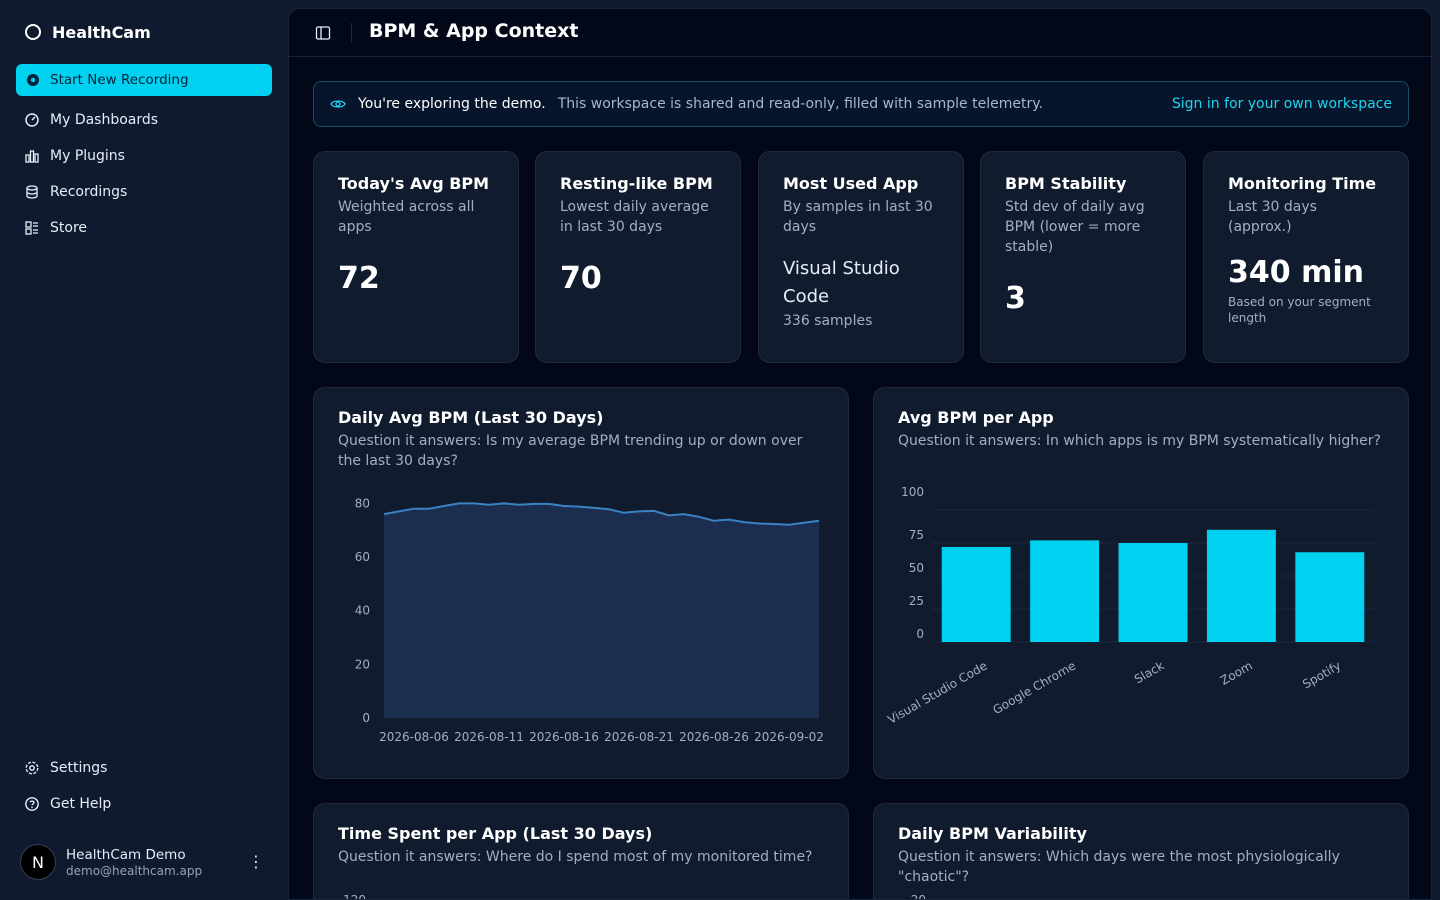  Describe the element at coordinates (144, 768) in the screenshot. I see `sidebar-item-settings: Settings` at that location.